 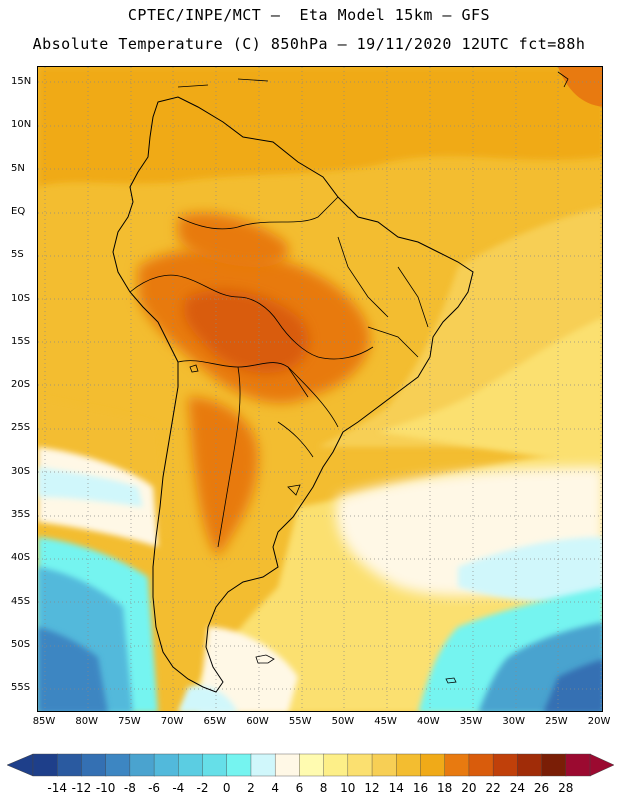 I want to click on colorbar-level-label: -10, so click(x=105, y=788).